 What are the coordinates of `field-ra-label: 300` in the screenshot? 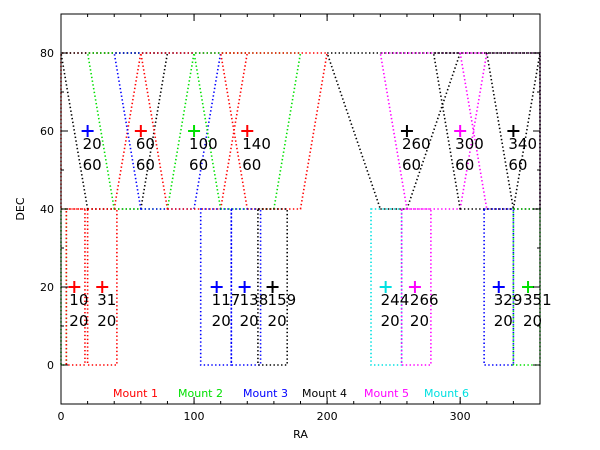 It's located at (469, 144).